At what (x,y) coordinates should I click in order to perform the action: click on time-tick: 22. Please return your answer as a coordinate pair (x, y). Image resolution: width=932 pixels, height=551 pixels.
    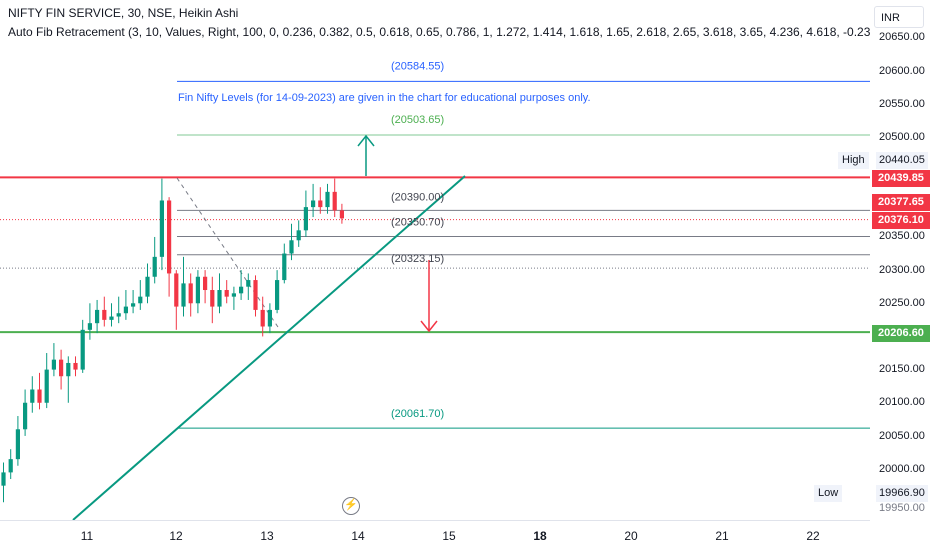
    Looking at the image, I should click on (813, 536).